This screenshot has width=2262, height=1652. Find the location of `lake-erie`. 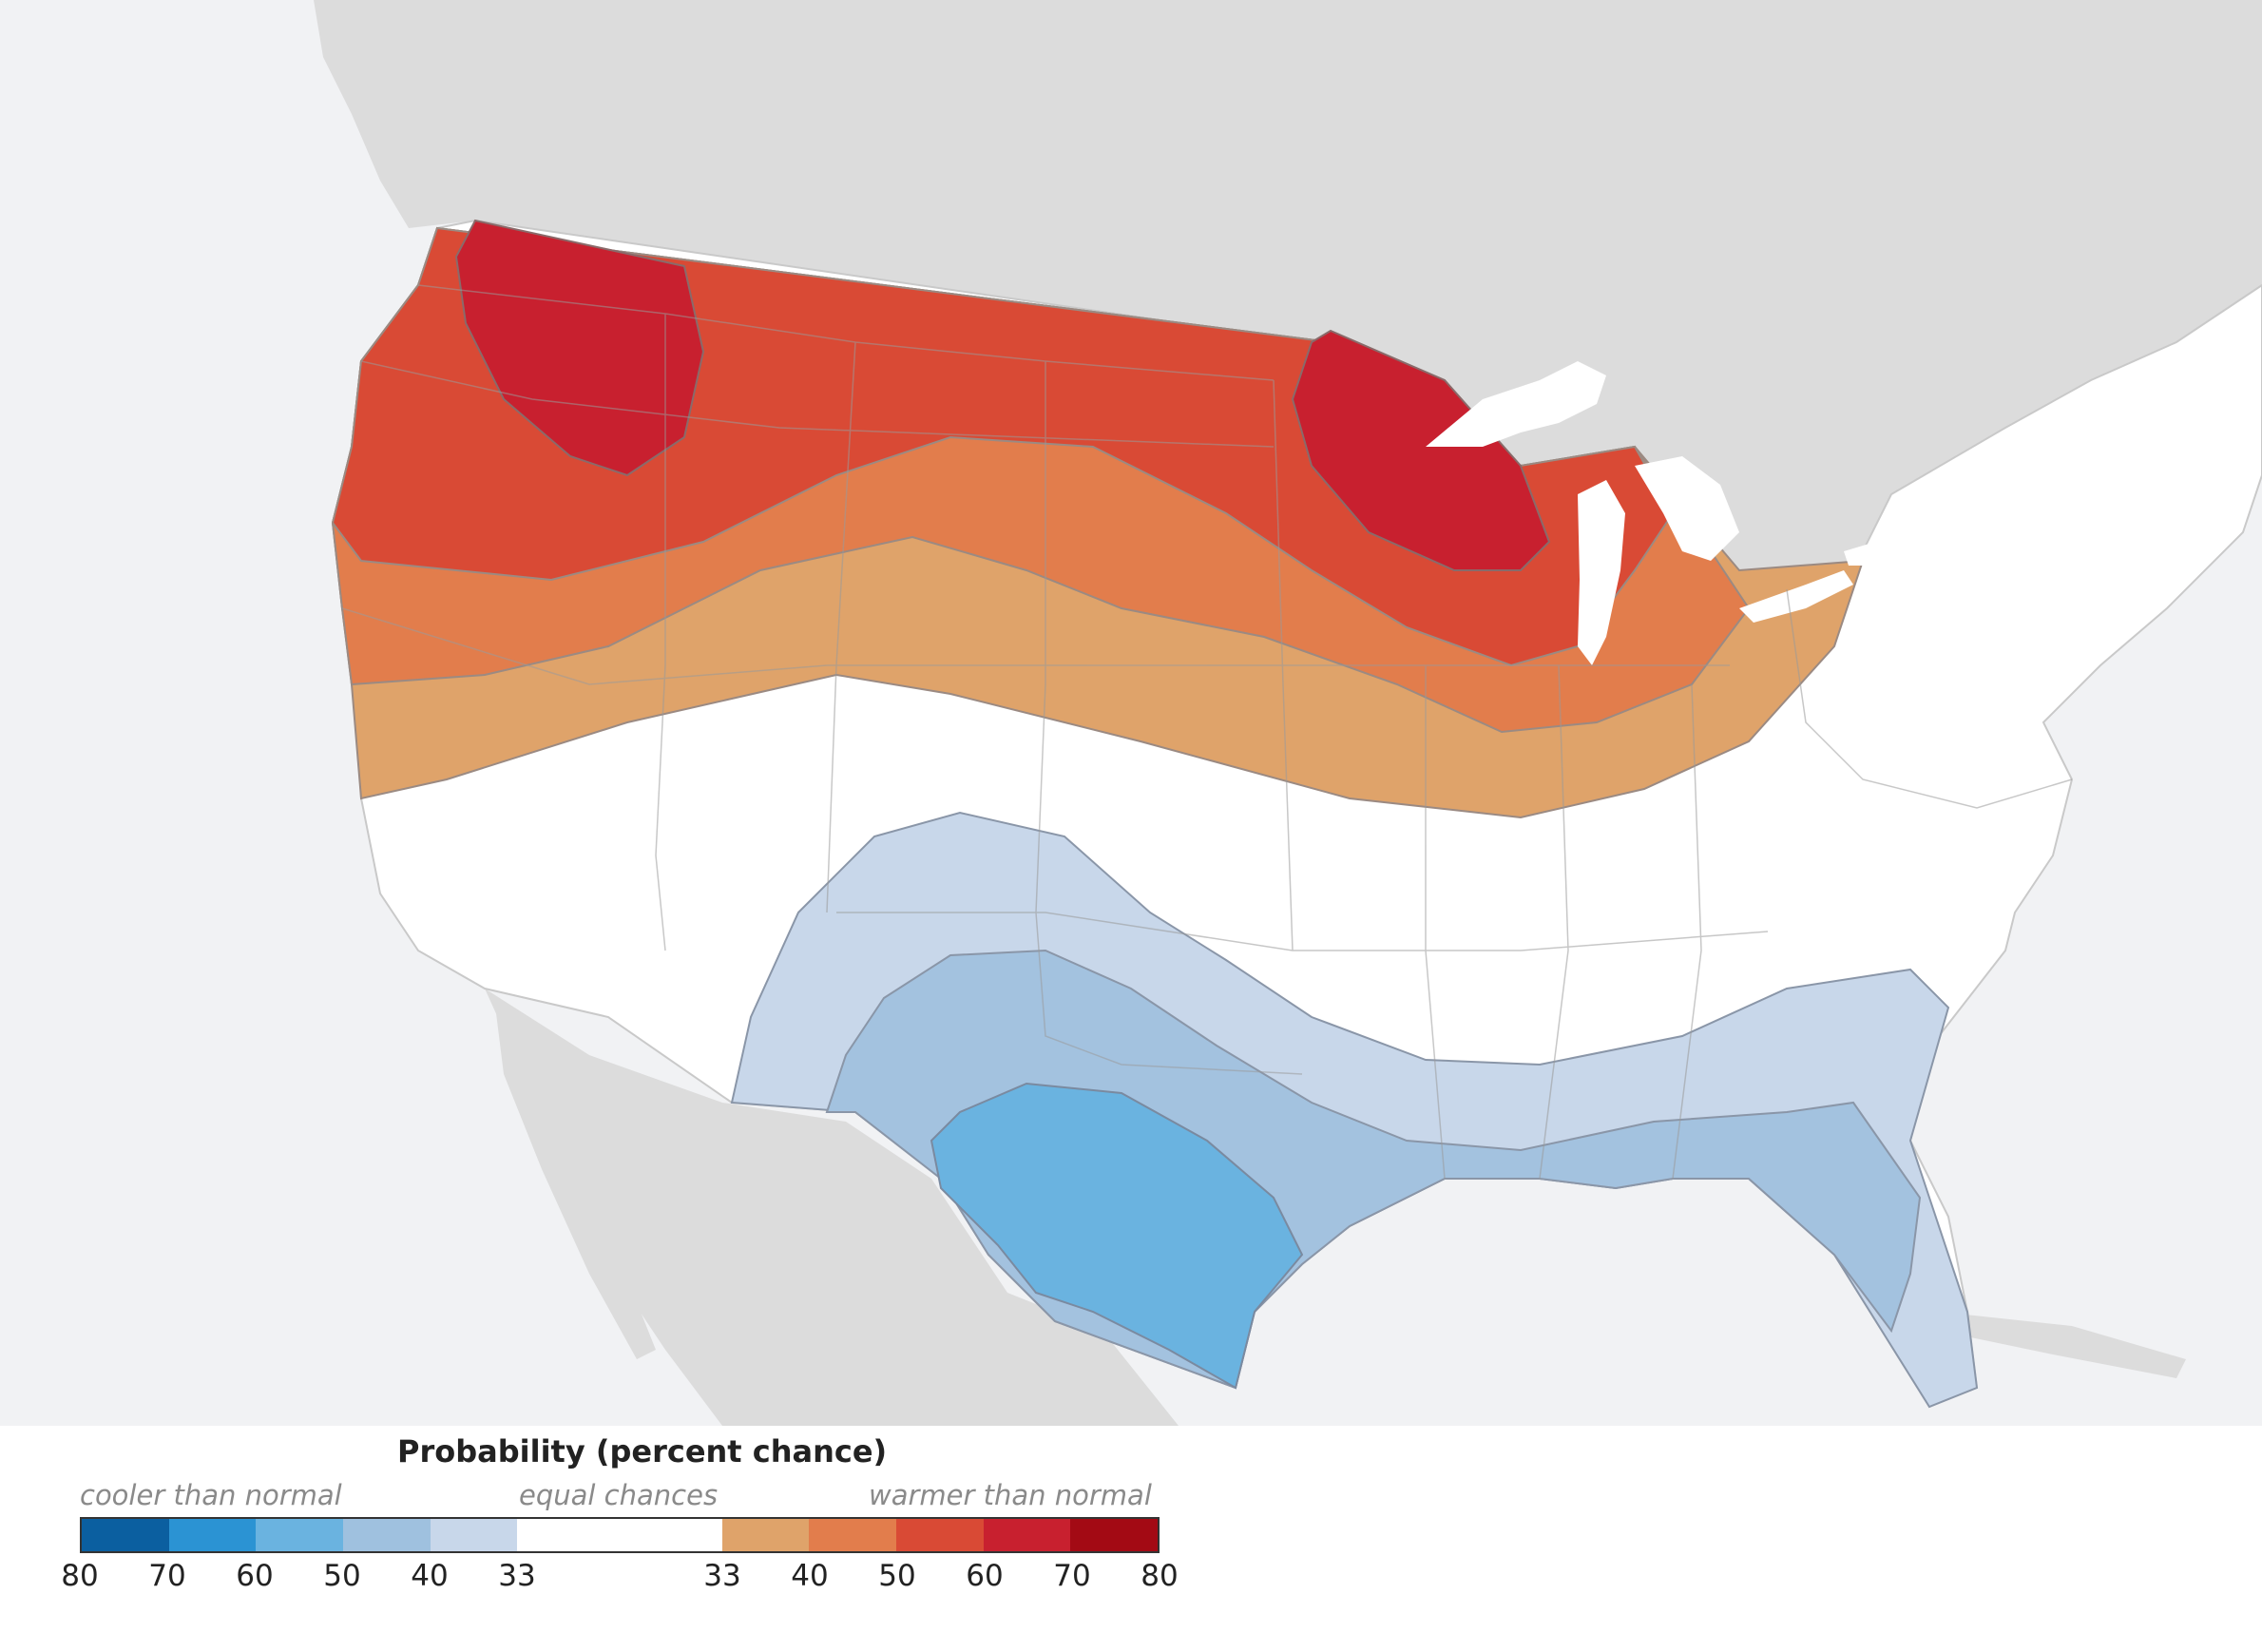

lake-erie is located at coordinates (1796, 596).